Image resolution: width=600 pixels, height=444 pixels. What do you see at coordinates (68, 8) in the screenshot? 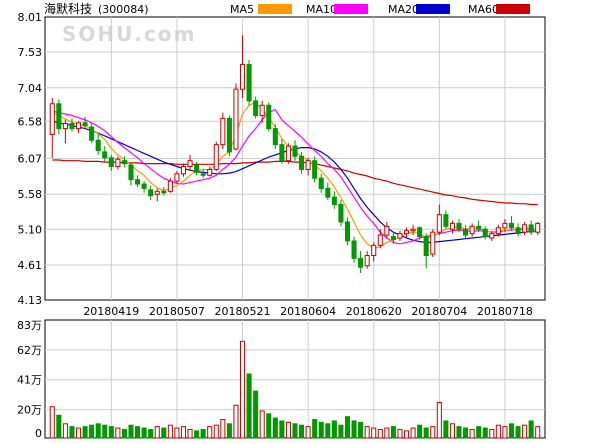
I see `chart-title: 海默科技` at bounding box center [68, 8].